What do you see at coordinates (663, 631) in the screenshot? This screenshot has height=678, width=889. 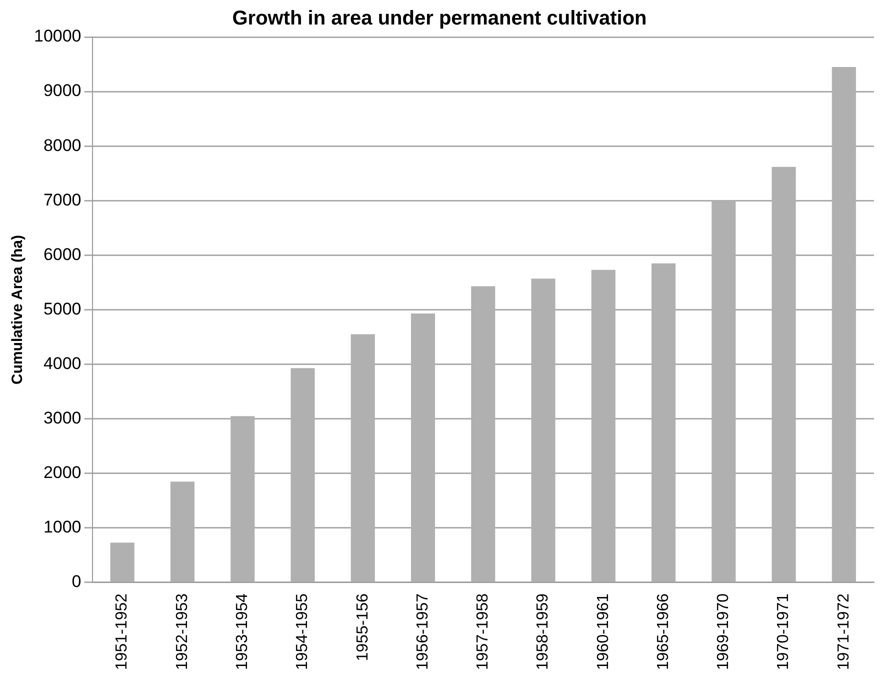 I see `x-tick-label: 1965-1966` at bounding box center [663, 631].